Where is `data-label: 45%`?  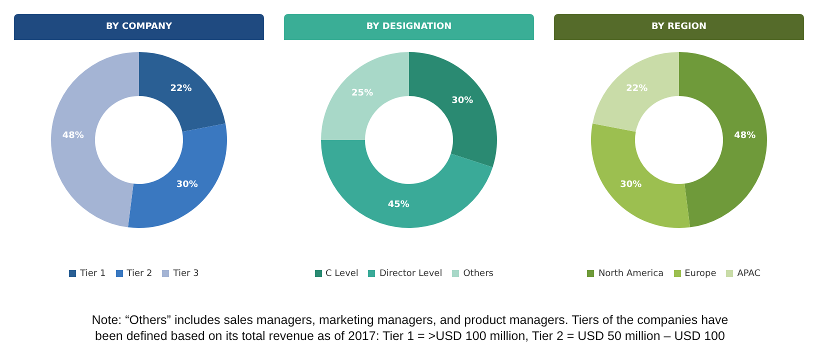
data-label: 45% is located at coordinates (399, 205).